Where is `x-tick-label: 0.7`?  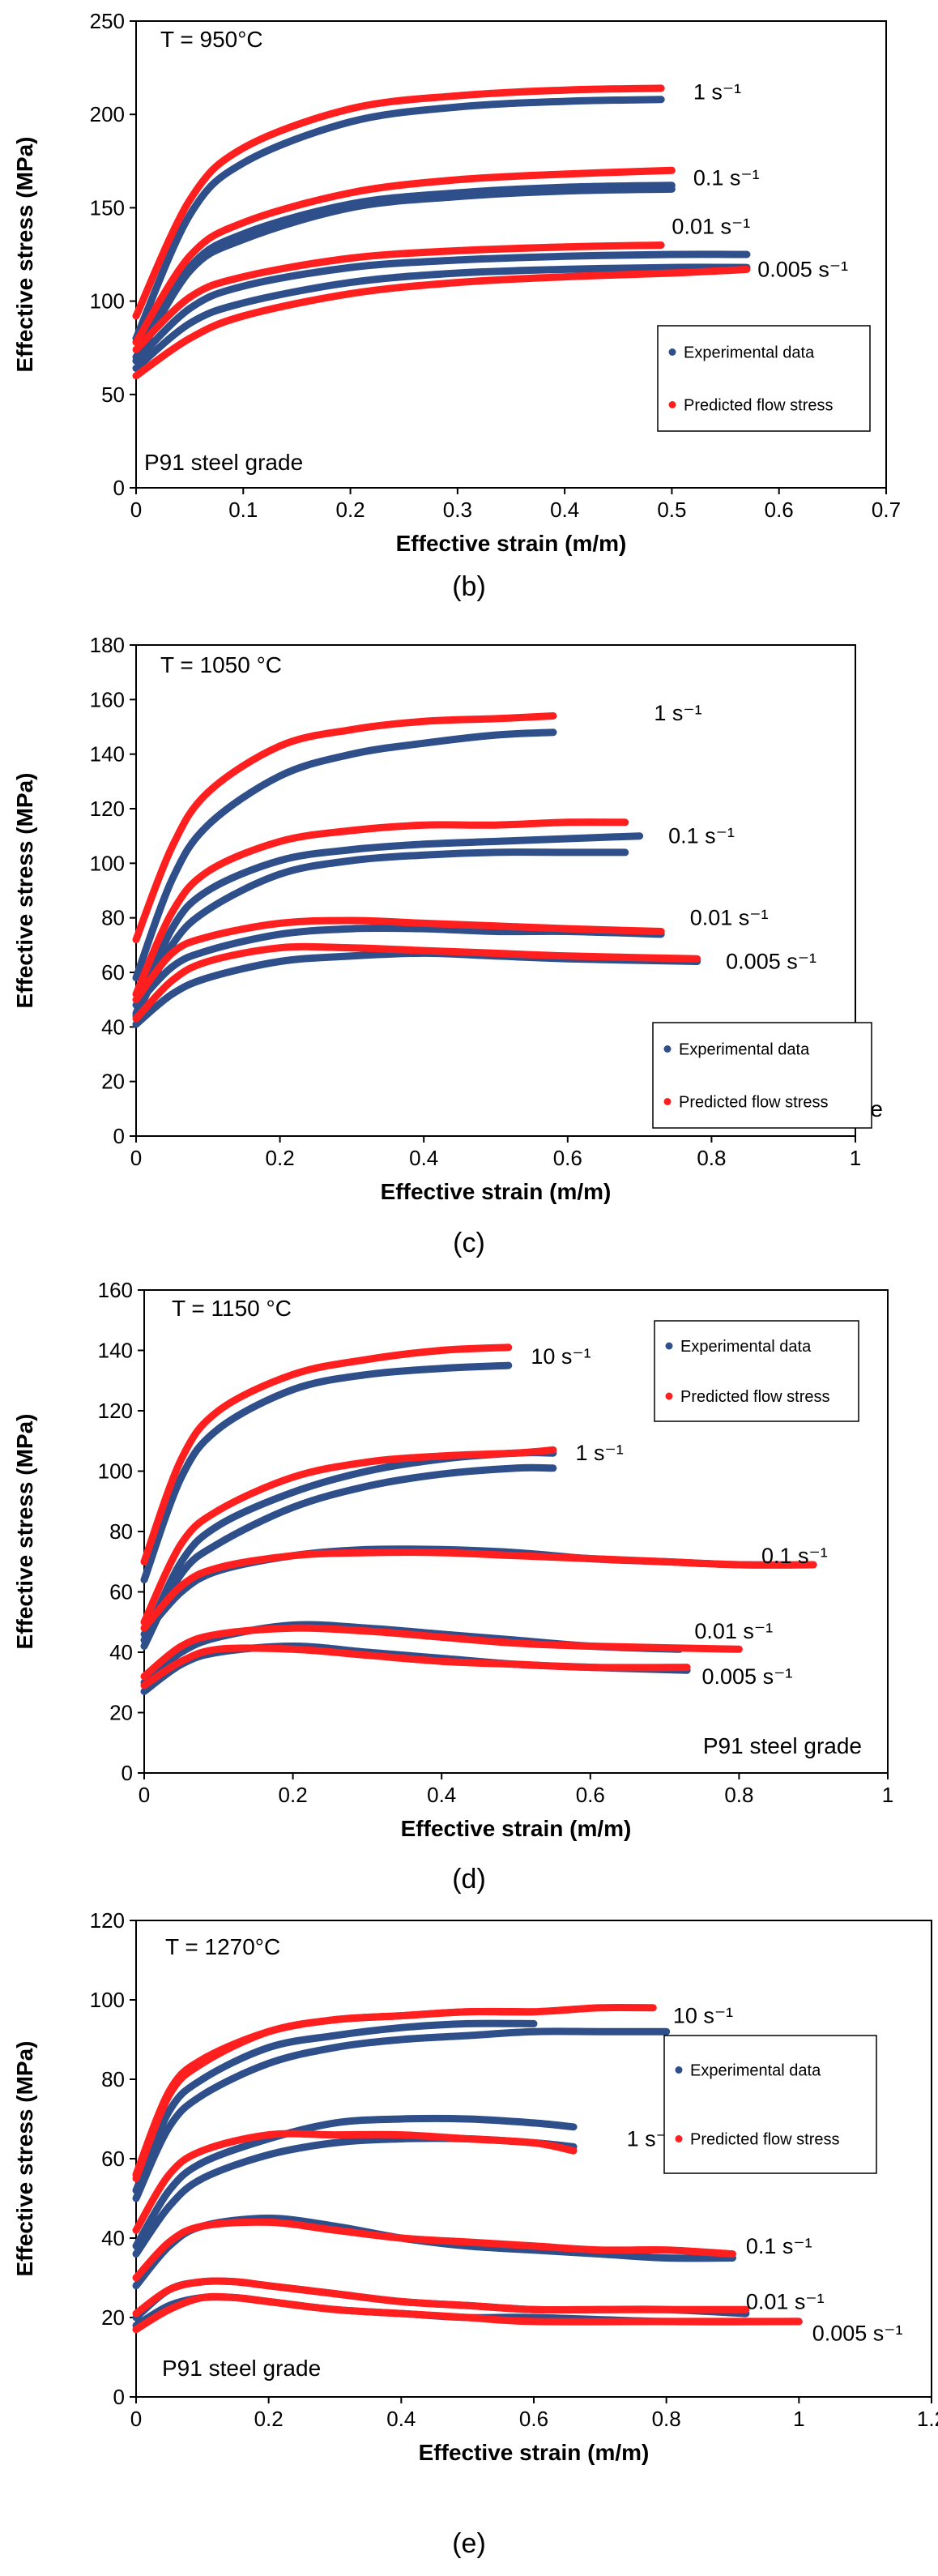
x-tick-label: 0.7 is located at coordinates (886, 510).